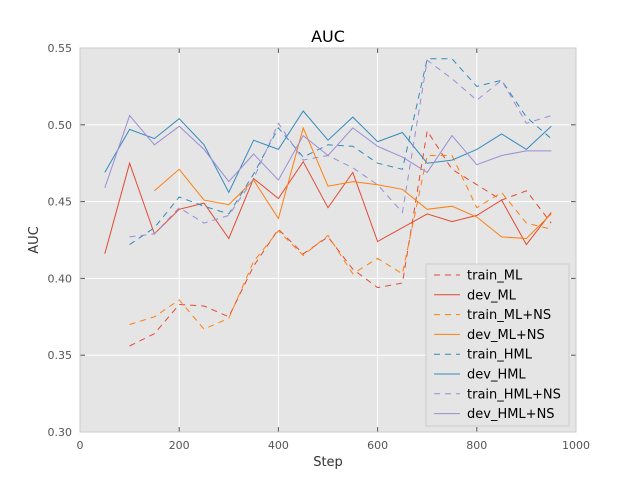  I want to click on legend-label: train_ML, so click(495, 276).